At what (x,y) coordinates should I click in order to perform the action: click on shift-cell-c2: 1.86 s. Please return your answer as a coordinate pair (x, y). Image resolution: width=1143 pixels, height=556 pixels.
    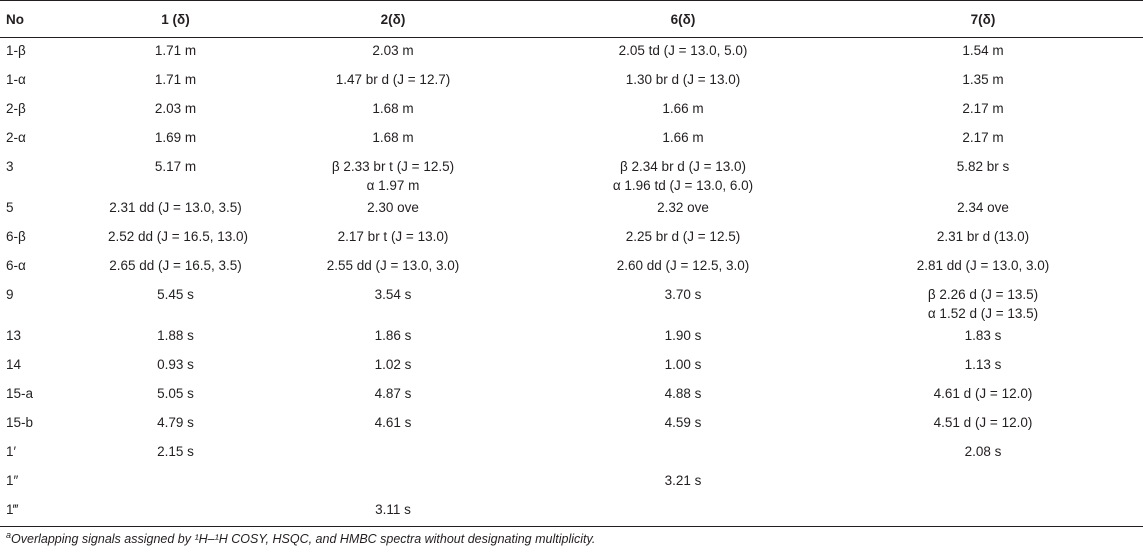
    Looking at the image, I should click on (393, 337).